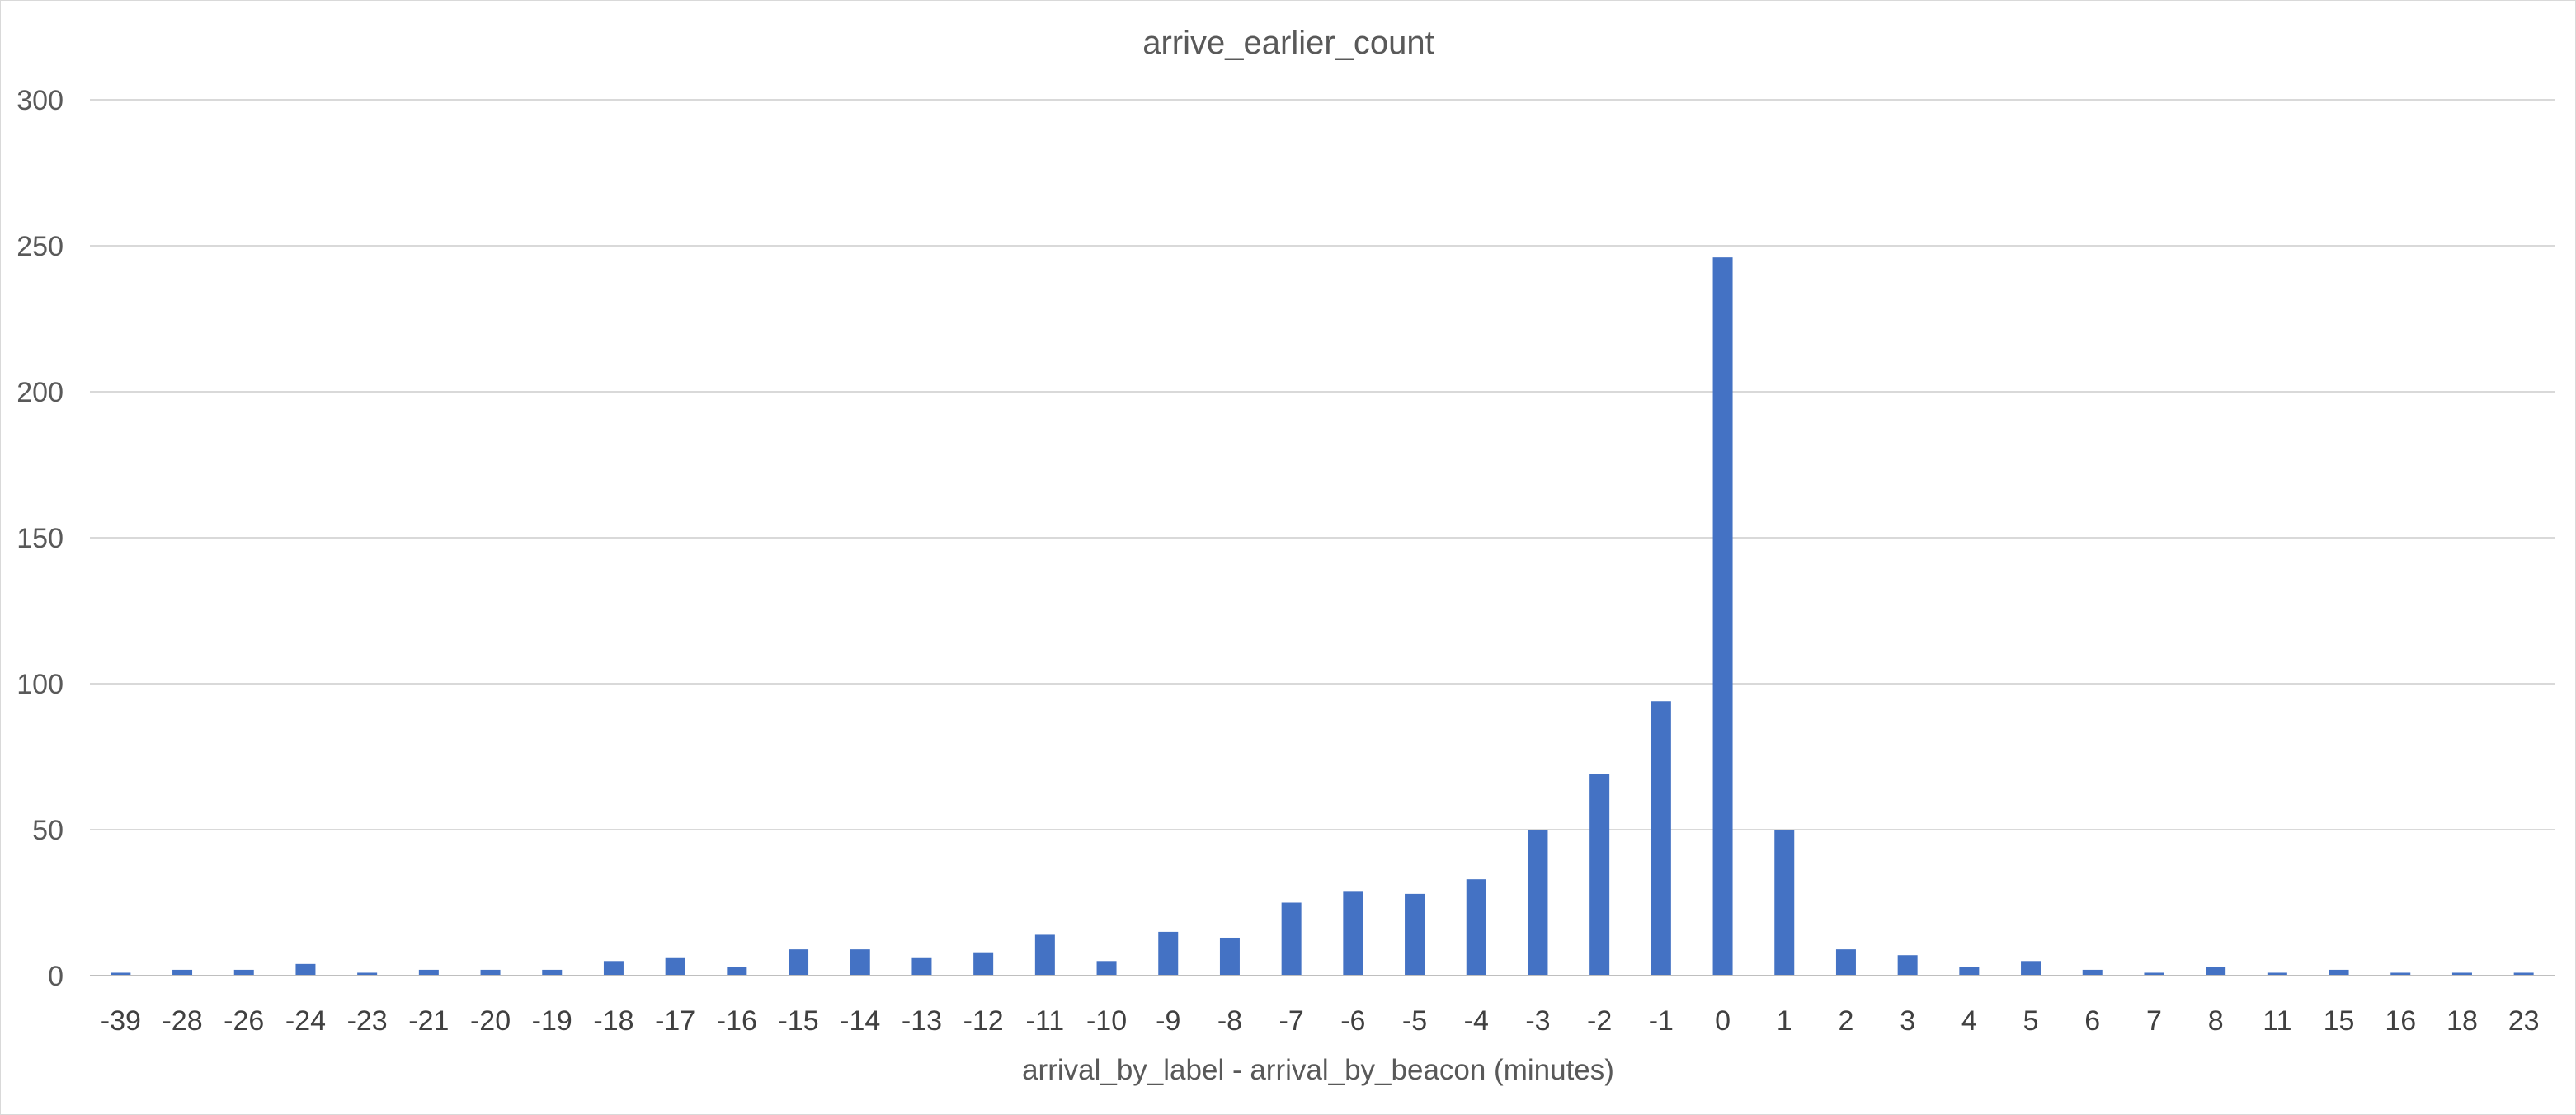  What do you see at coordinates (490, 1021) in the screenshot?
I see `x-tick-label: -20` at bounding box center [490, 1021].